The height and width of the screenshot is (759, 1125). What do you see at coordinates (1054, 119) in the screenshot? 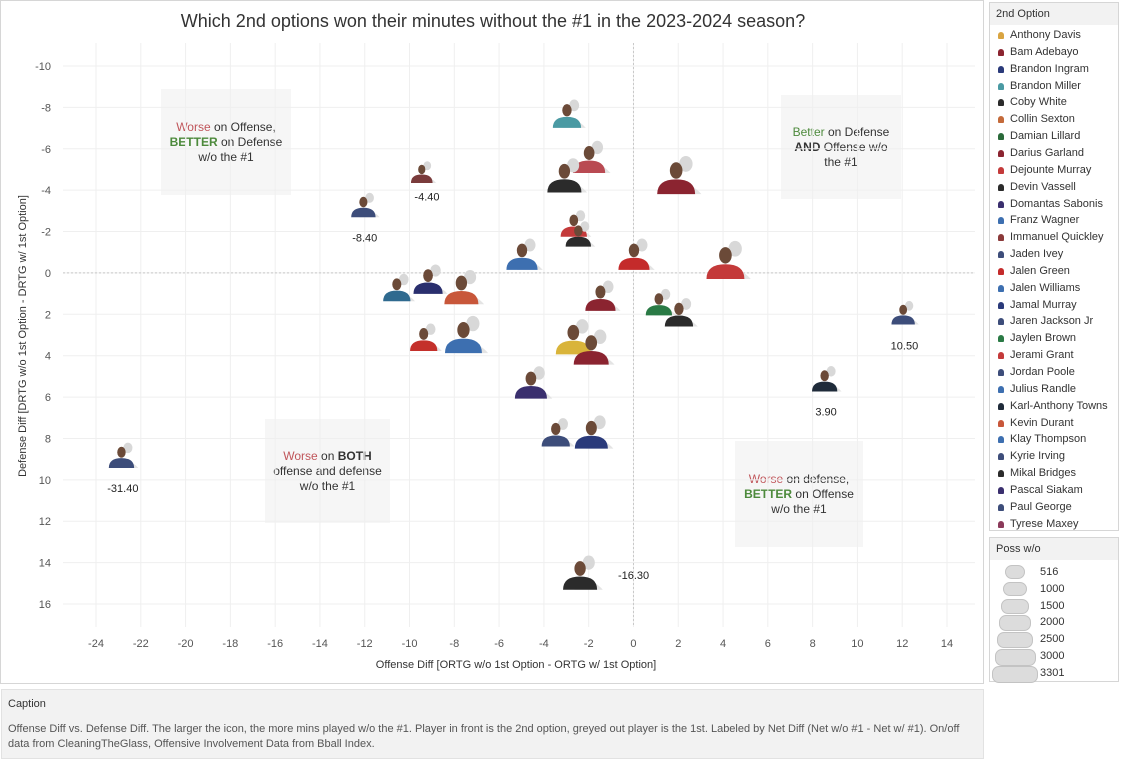
I see `legend-item: Collin Sexton` at bounding box center [1054, 119].